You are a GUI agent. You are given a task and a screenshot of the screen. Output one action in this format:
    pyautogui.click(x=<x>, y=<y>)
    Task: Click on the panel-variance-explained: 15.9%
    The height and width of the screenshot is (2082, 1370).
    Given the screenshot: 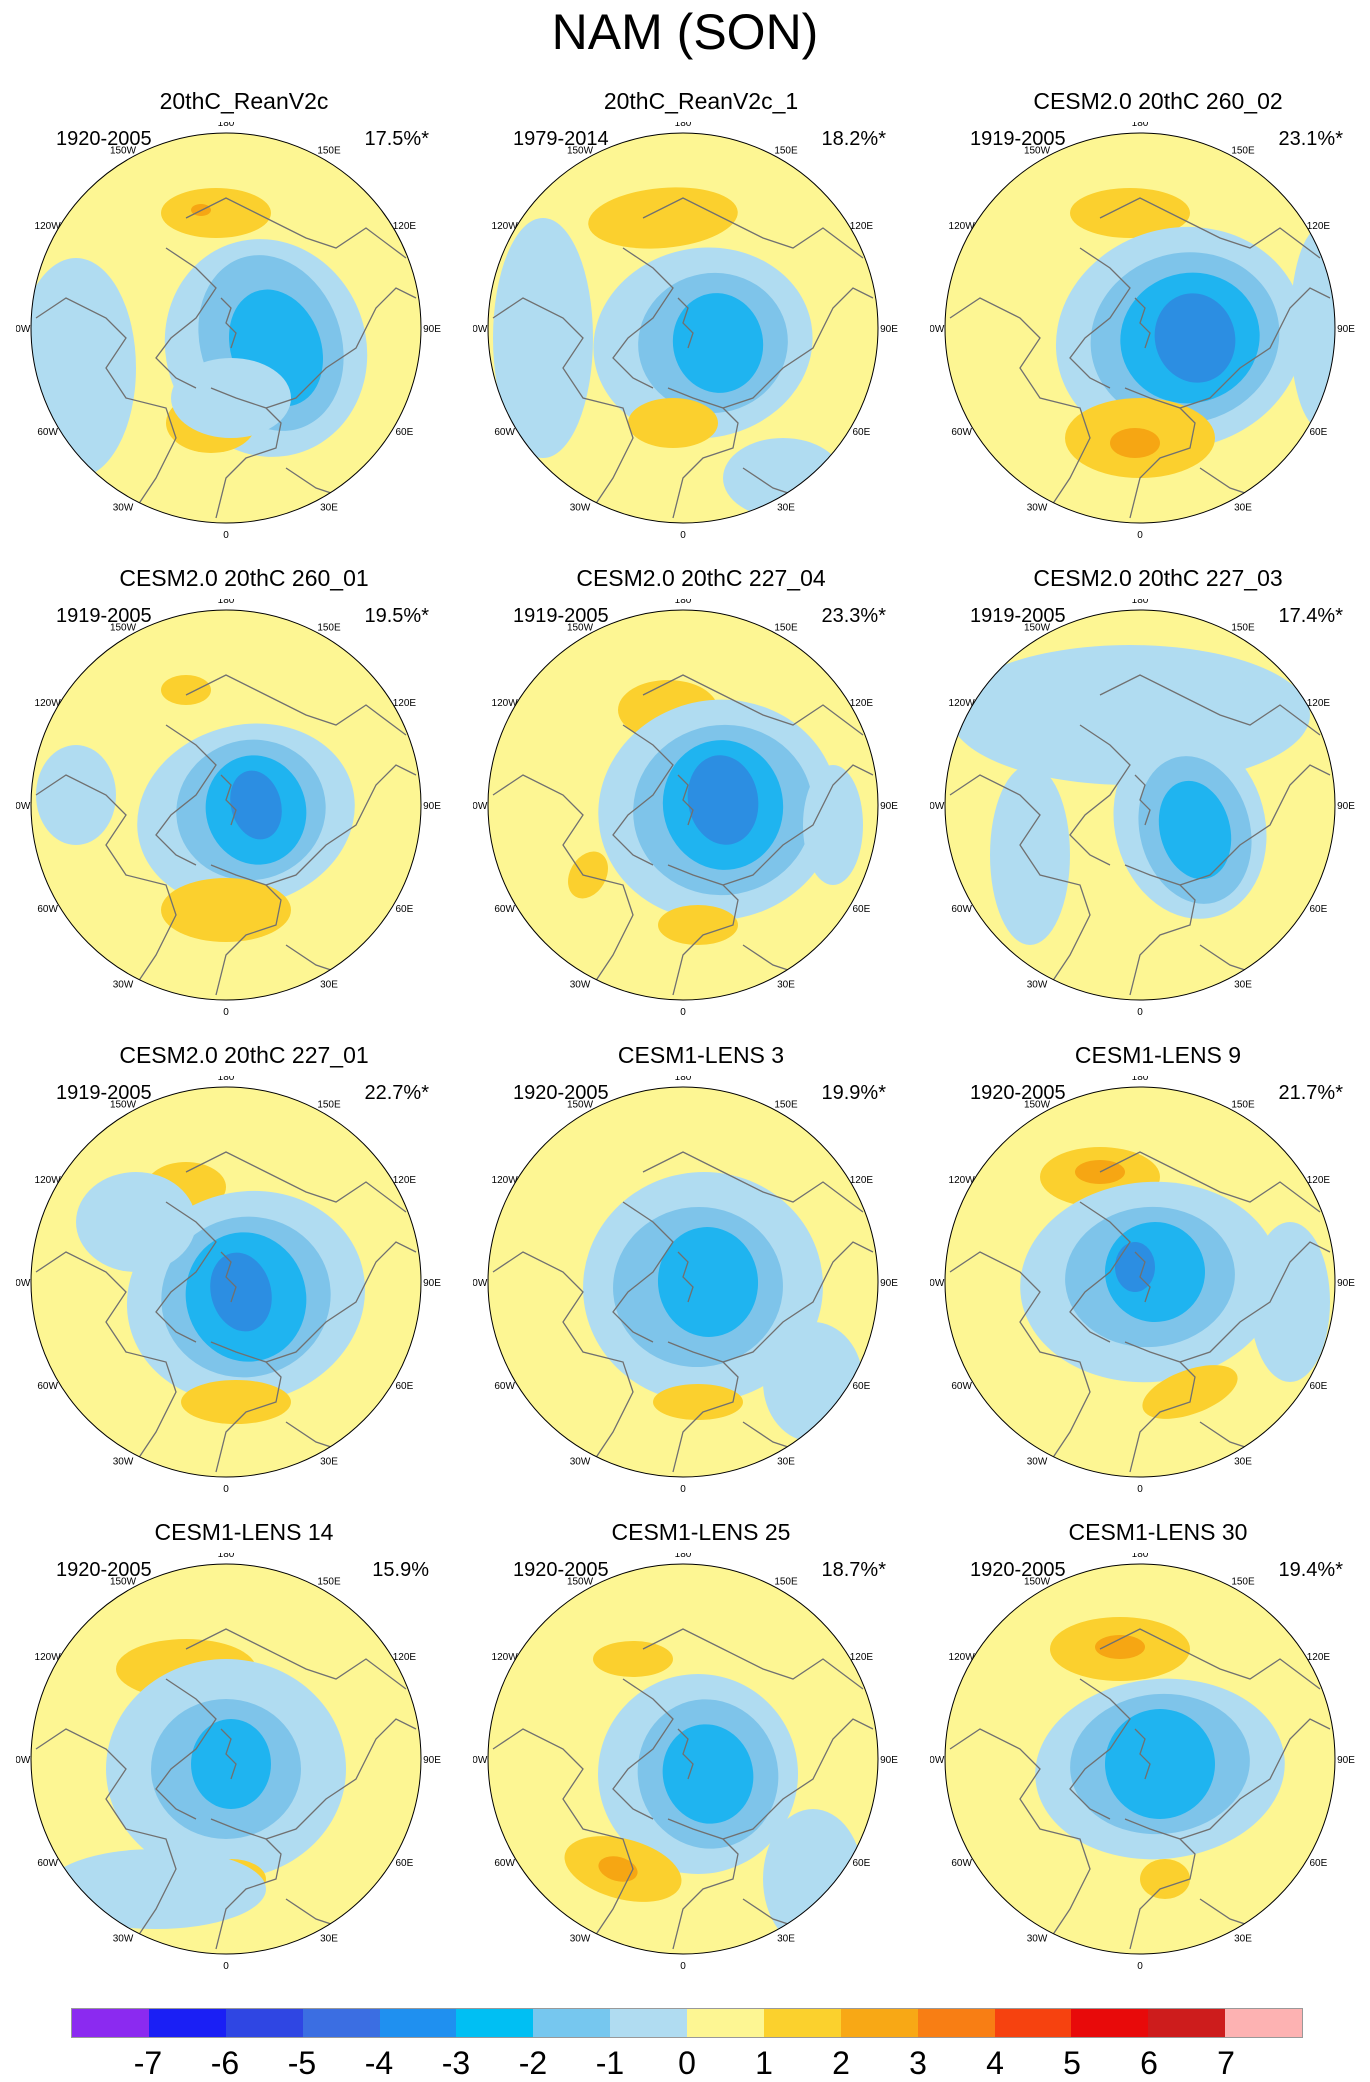 What is the action you would take?
    pyautogui.click(x=400, y=1570)
    